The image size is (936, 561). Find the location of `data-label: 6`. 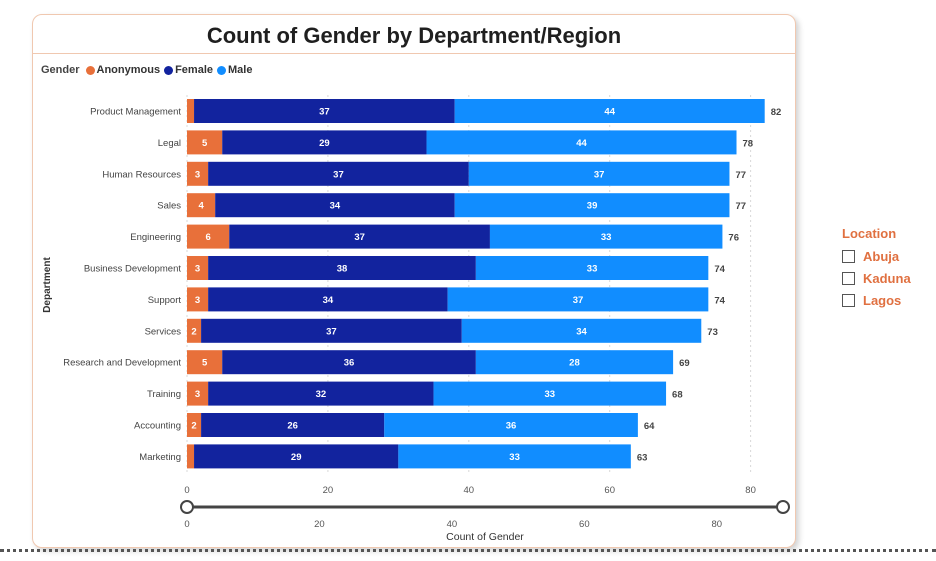

data-label: 6 is located at coordinates (207, 237).